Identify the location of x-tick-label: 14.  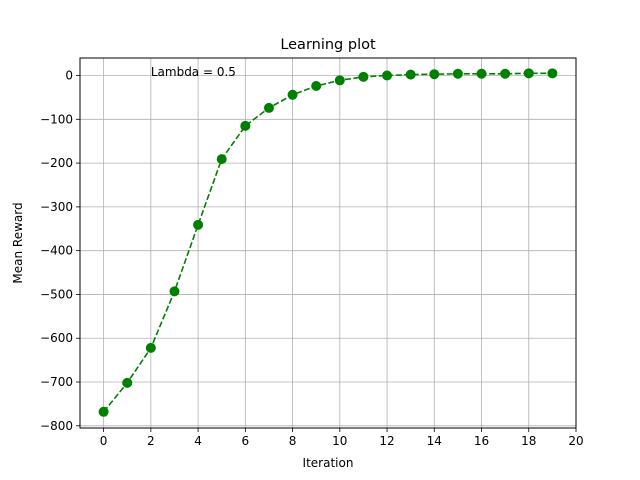
(434, 441).